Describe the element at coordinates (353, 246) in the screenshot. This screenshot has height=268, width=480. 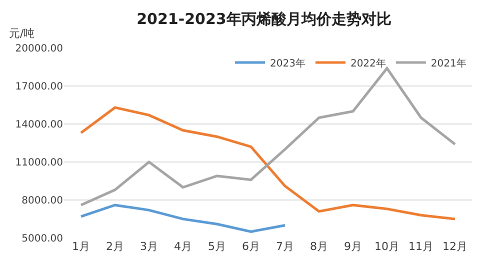
I see `x-tick-label: 9月` at that location.